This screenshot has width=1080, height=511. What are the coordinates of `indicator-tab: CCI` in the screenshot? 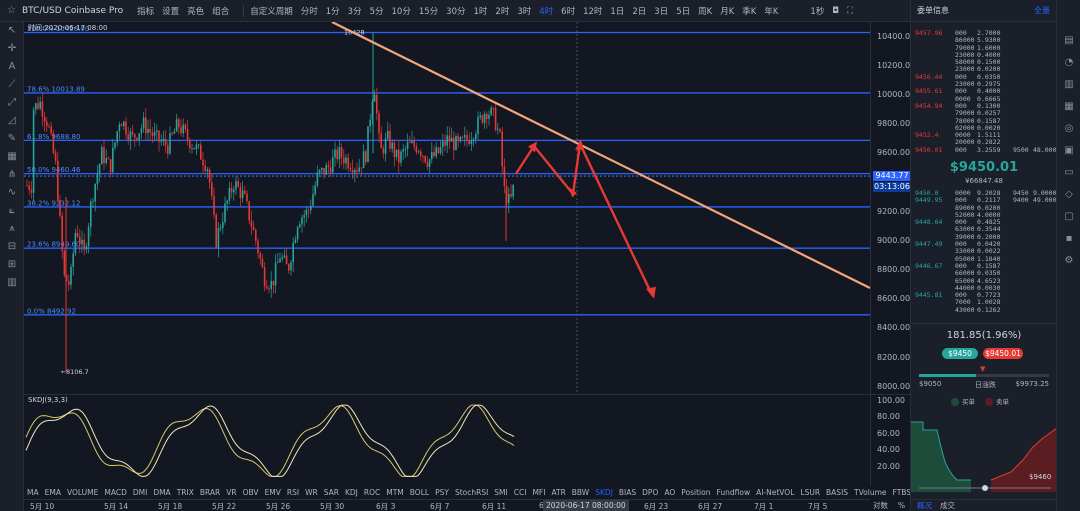 It's located at (520, 492).